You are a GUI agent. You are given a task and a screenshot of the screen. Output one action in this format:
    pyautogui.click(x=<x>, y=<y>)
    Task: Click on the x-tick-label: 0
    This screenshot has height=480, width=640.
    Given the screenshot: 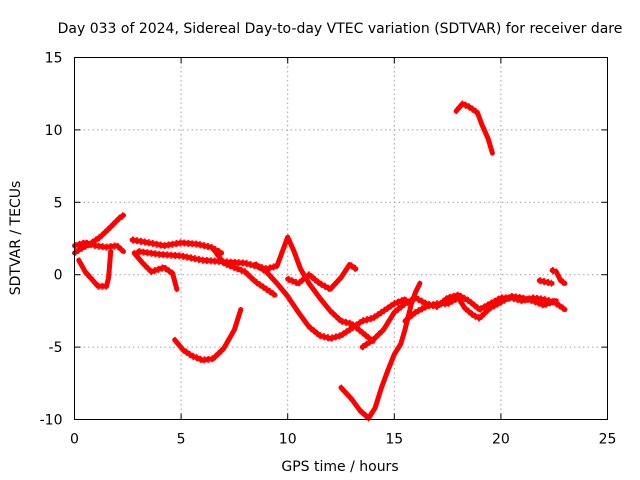 What is the action you would take?
    pyautogui.click(x=74, y=440)
    